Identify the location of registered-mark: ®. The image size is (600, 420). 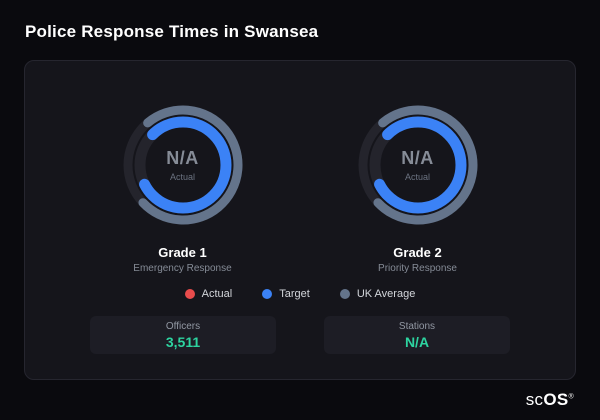
(571, 397).